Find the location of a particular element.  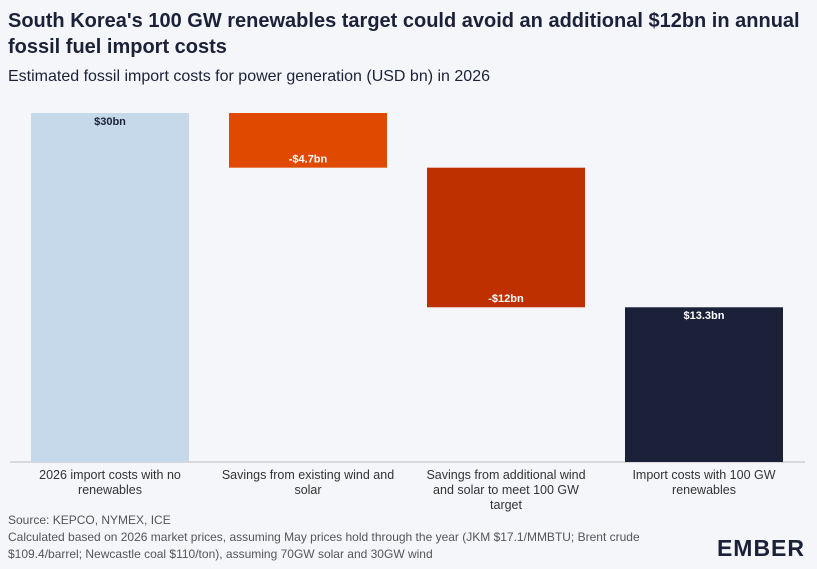

logo: EMBER is located at coordinates (760, 548).